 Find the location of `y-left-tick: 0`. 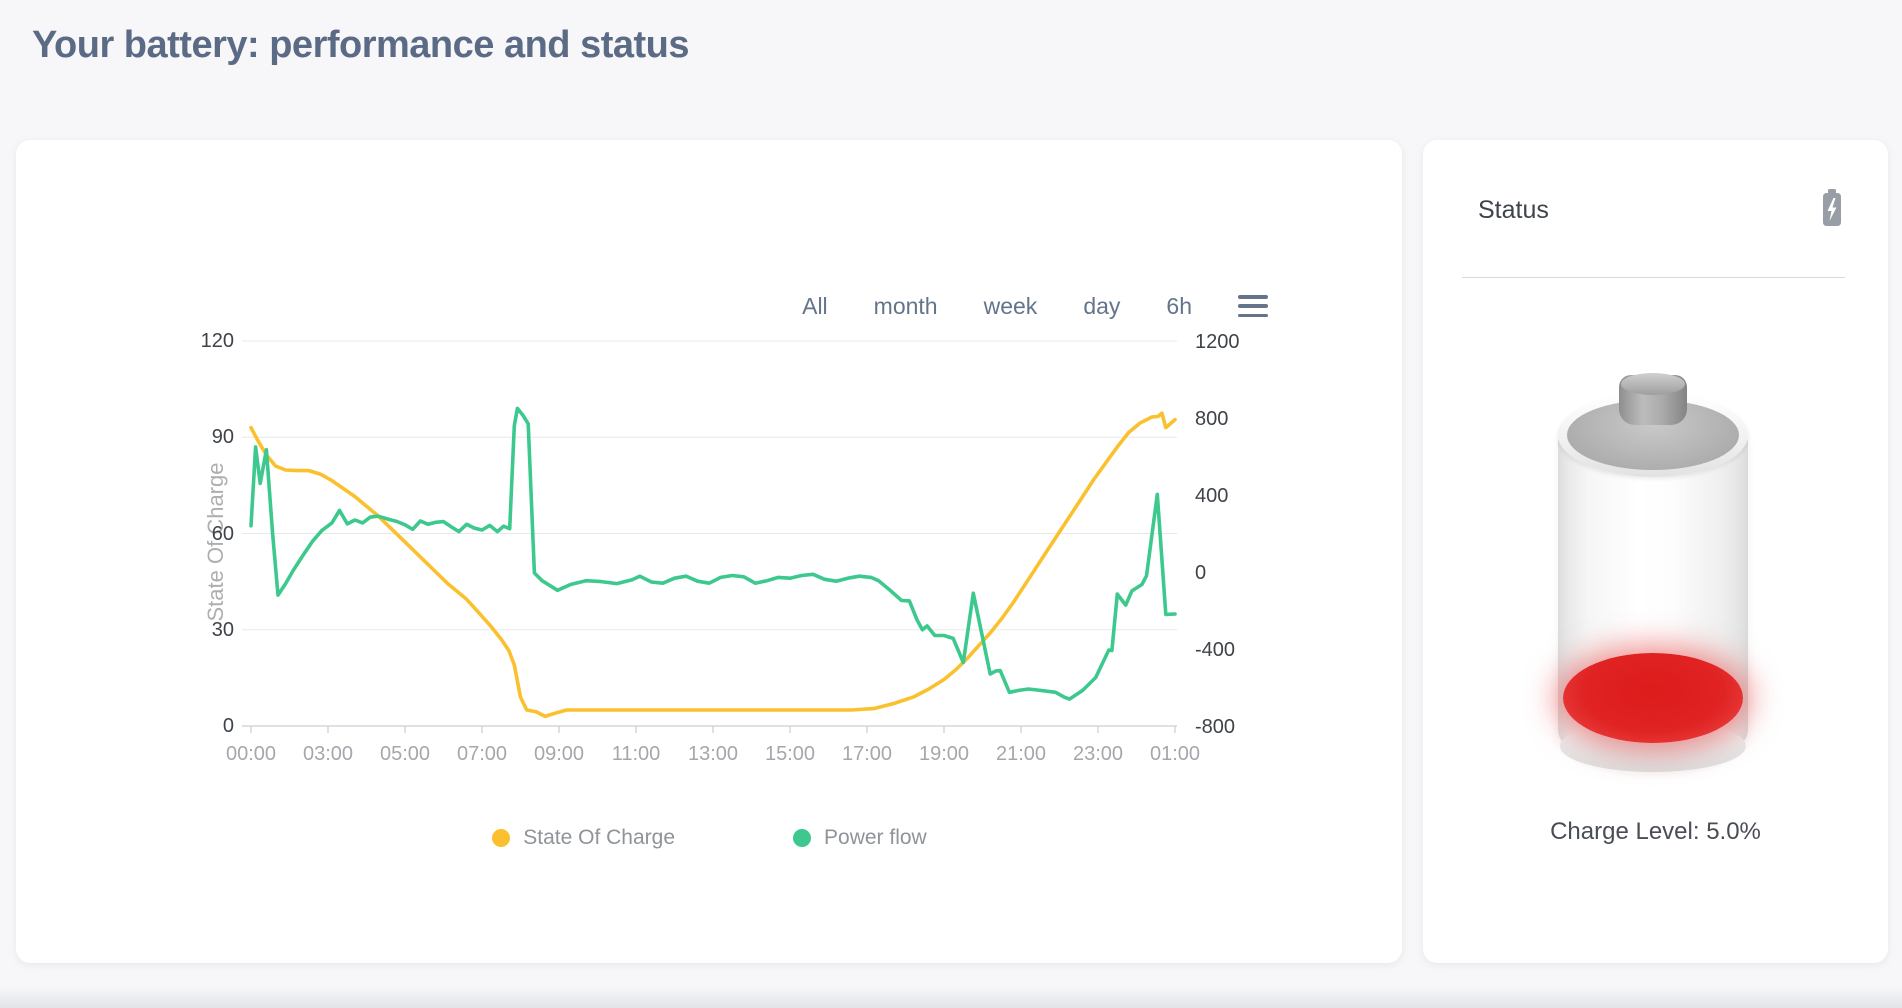

y-left-tick: 0 is located at coordinates (228, 726).